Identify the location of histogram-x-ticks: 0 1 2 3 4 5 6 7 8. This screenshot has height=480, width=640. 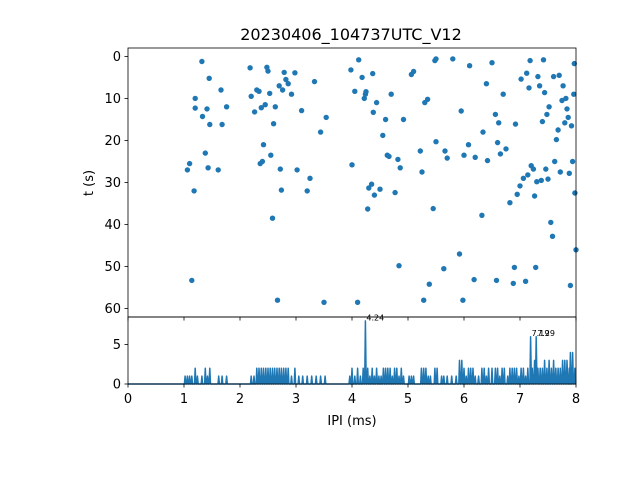
(352, 395).